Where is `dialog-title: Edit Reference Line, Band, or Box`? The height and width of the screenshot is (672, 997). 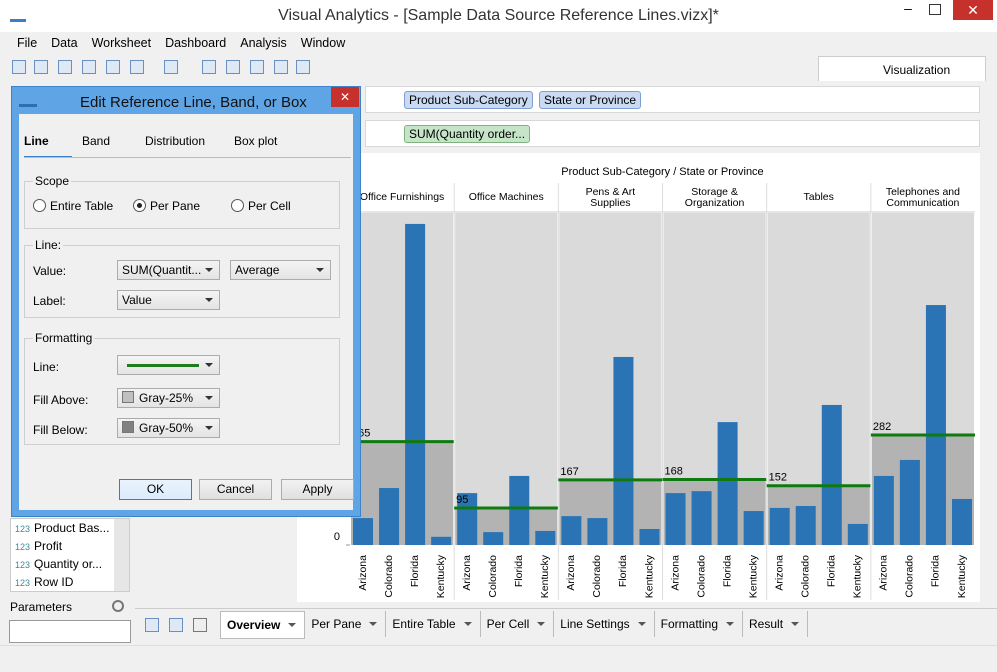 dialog-title: Edit Reference Line, Band, or Box is located at coordinates (193, 102).